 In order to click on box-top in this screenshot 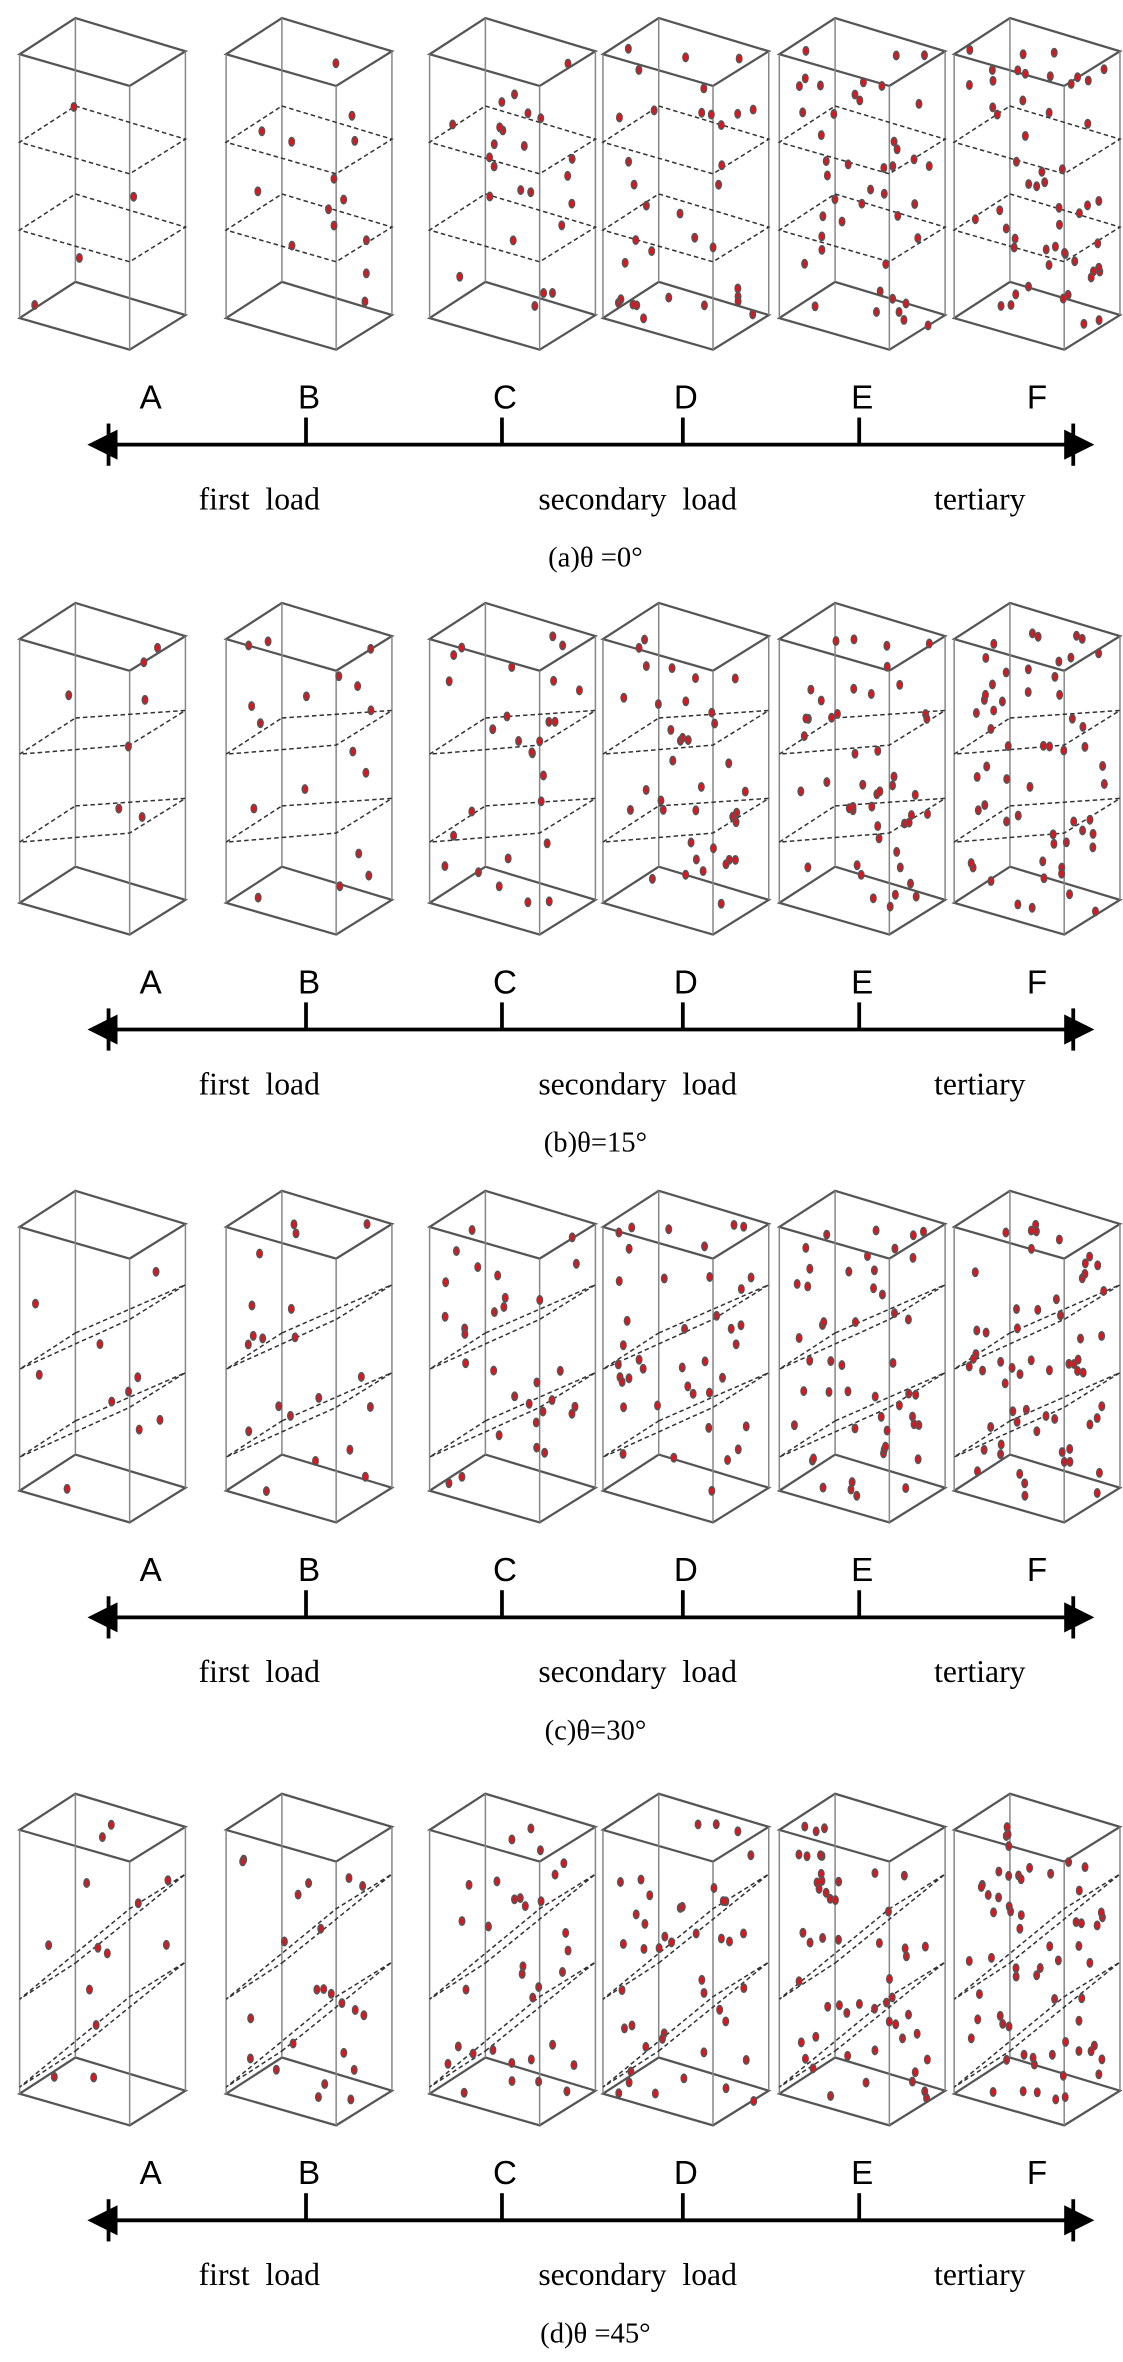, I will do `click(512, 636)`.